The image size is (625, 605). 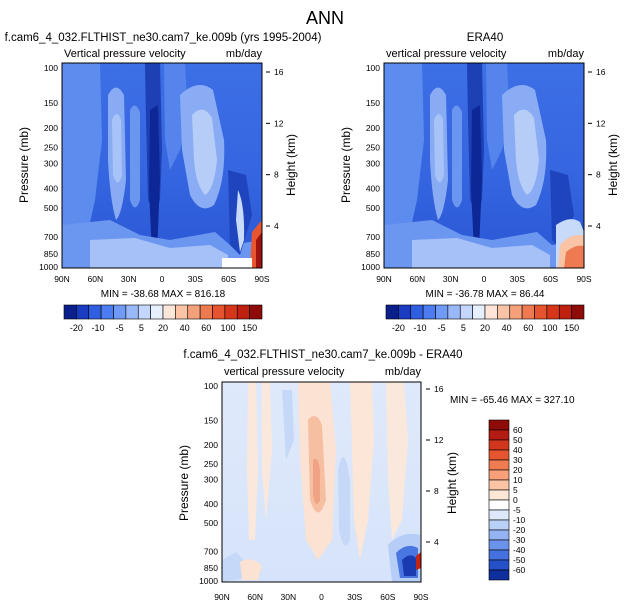 What do you see at coordinates (373, 128) in the screenshot?
I see `y-tick-label: 200` at bounding box center [373, 128].